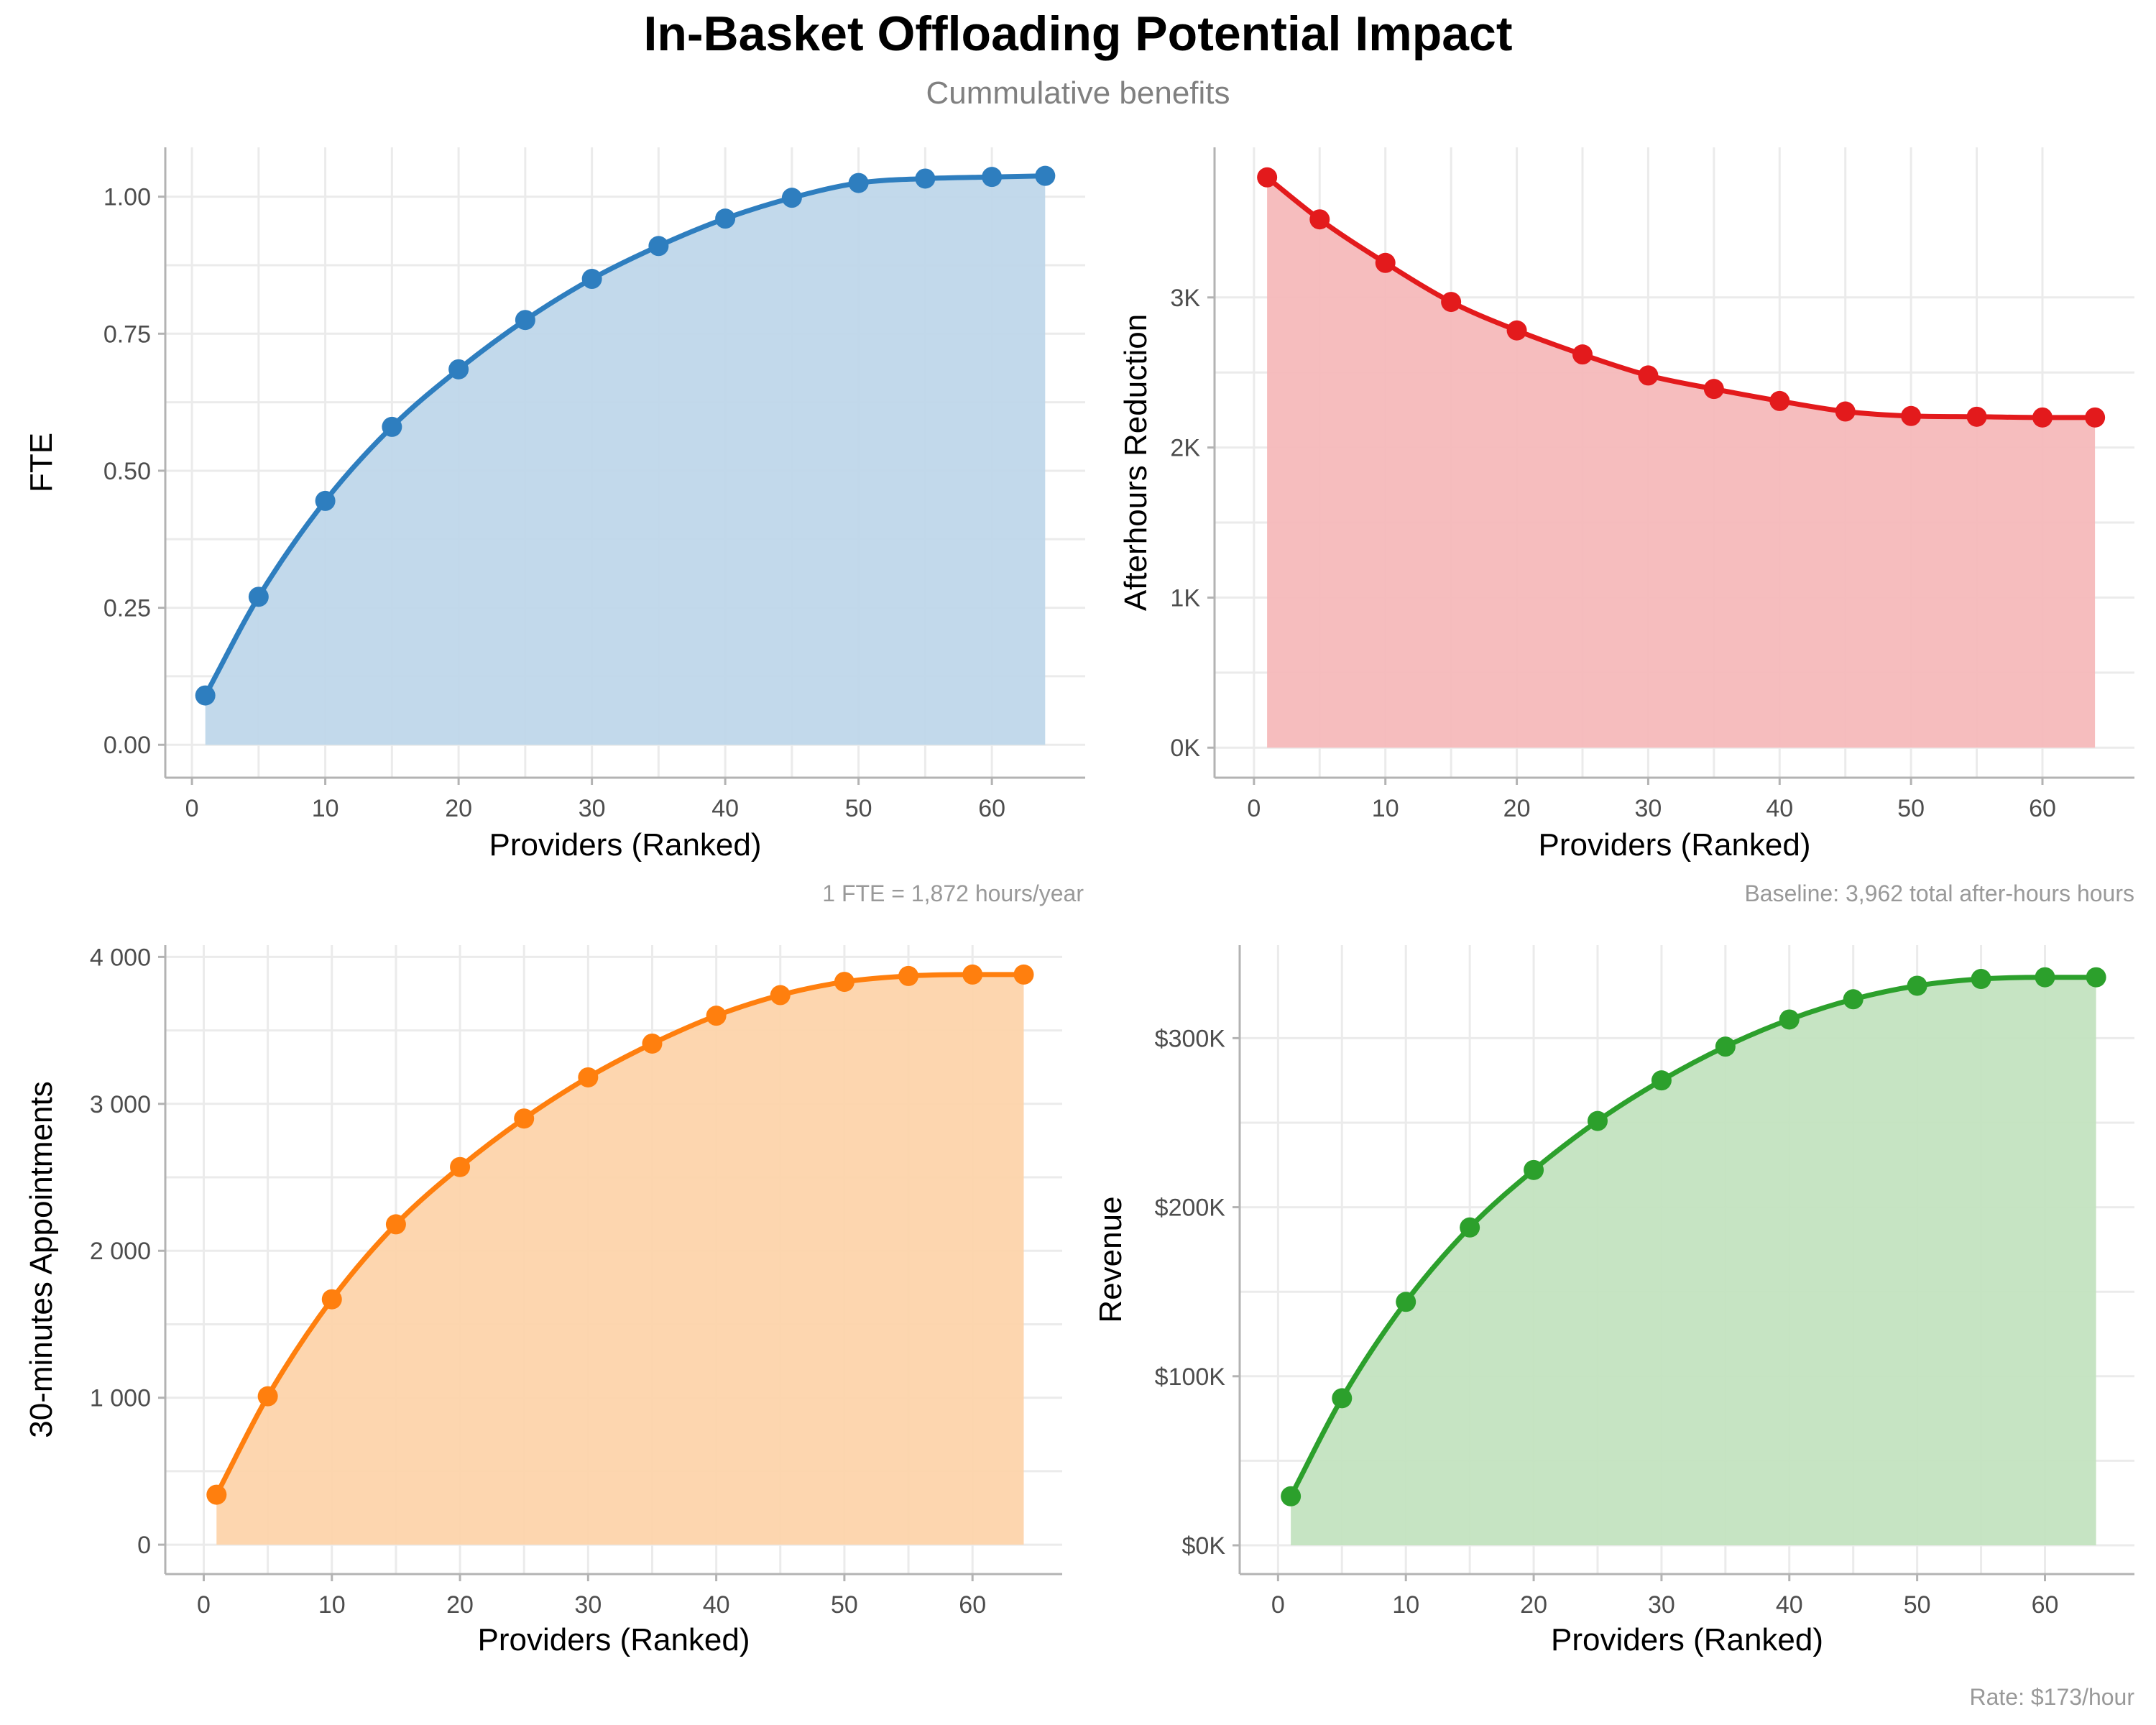 Image resolution: width=2156 pixels, height=1725 pixels. Describe the element at coordinates (127, 334) in the screenshot. I see `y-tick-label: 0.75` at that location.